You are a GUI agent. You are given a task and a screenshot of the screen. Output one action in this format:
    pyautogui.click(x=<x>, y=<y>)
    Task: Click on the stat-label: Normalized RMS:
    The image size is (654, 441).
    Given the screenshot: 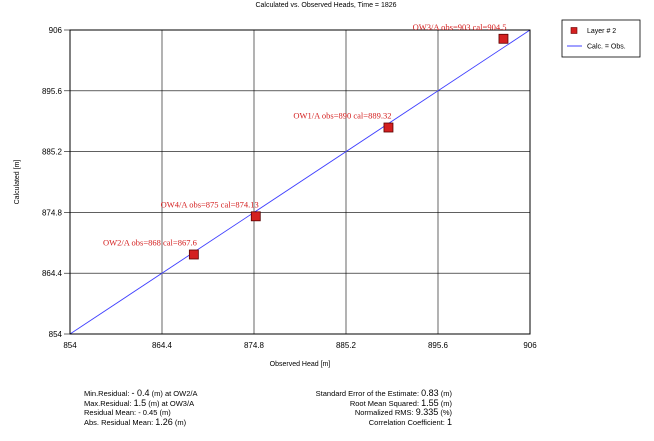 What is the action you would take?
    pyautogui.click(x=384, y=412)
    